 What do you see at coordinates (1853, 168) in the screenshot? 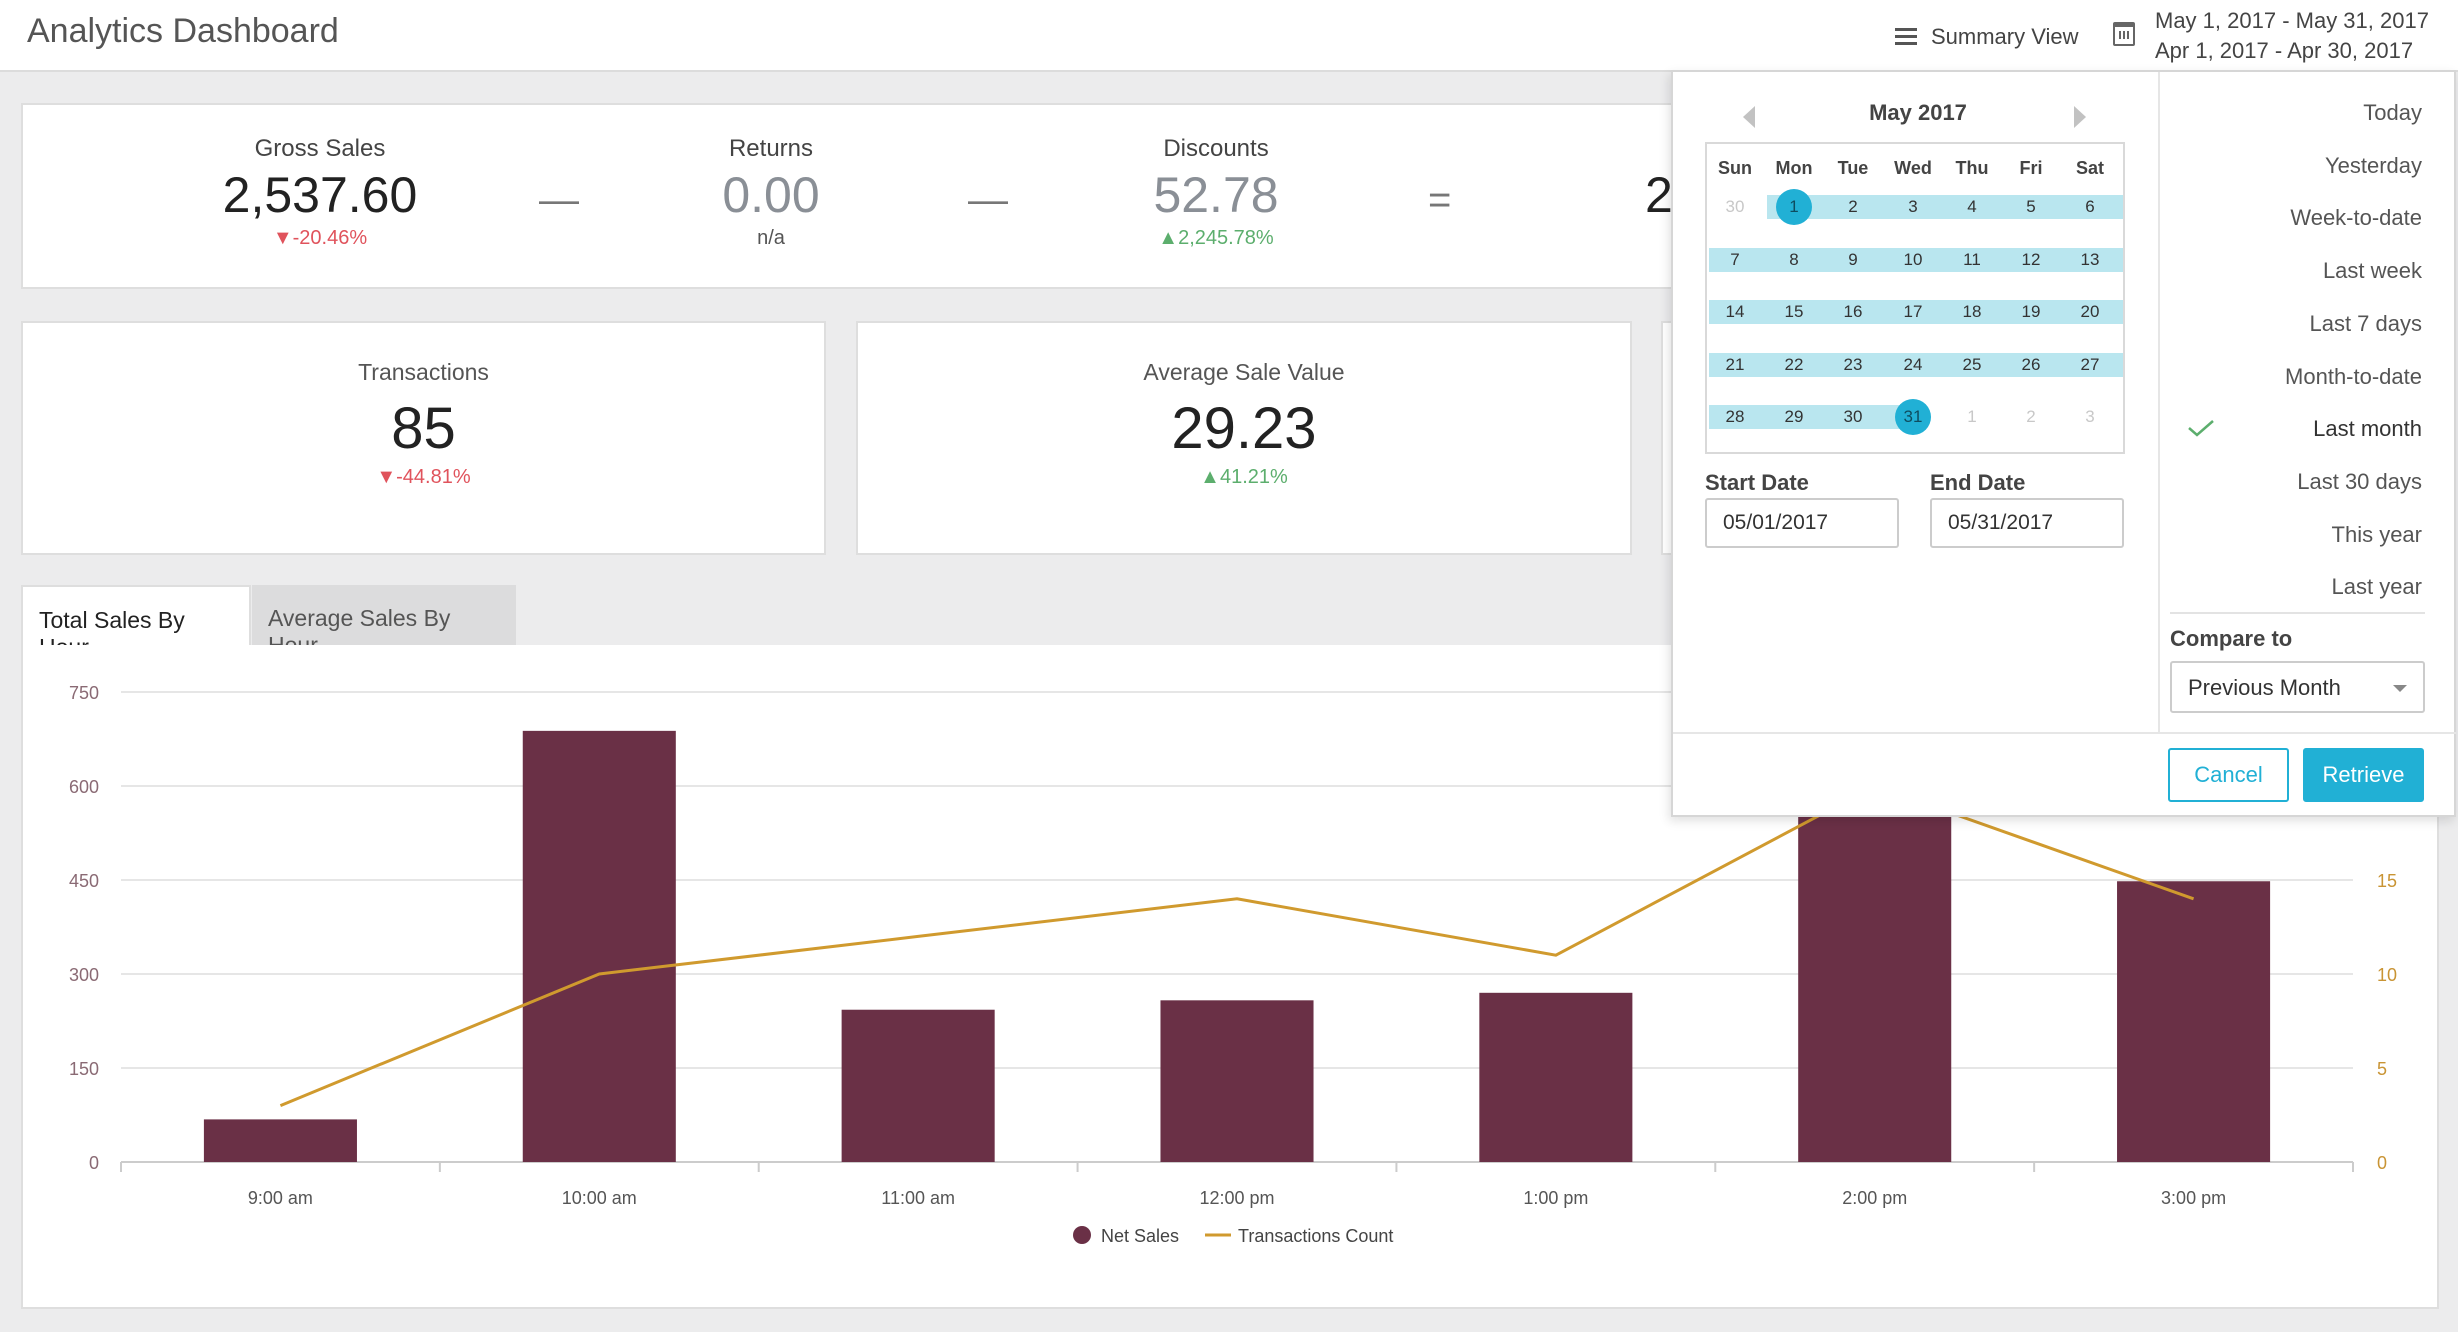
I see `weekday-header: Tue` at bounding box center [1853, 168].